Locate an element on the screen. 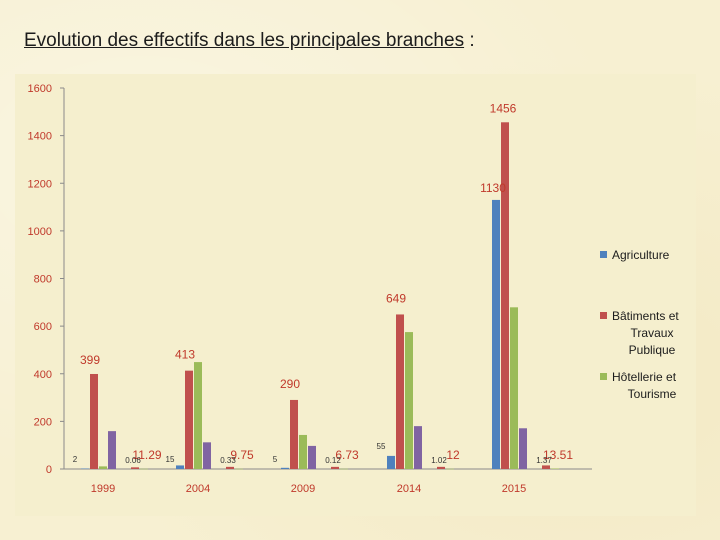 This screenshot has height=540, width=720. data-label: 2 is located at coordinates (75, 459).